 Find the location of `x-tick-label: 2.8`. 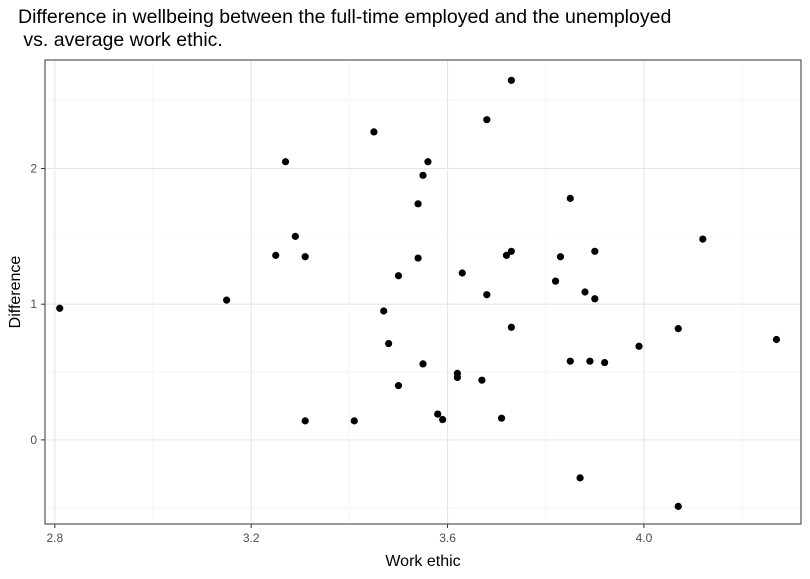

x-tick-label: 2.8 is located at coordinates (54, 538).